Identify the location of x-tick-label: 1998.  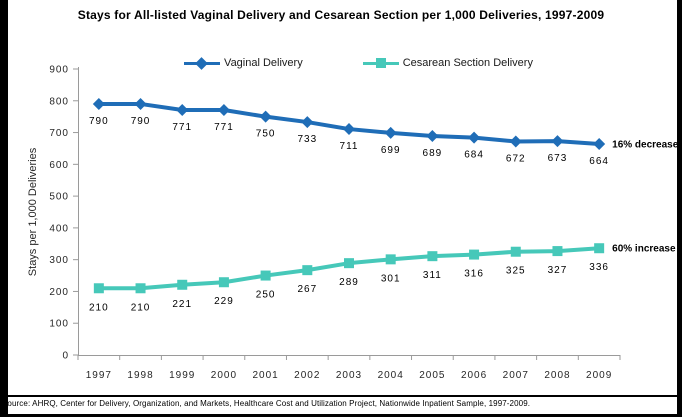
(140, 375).